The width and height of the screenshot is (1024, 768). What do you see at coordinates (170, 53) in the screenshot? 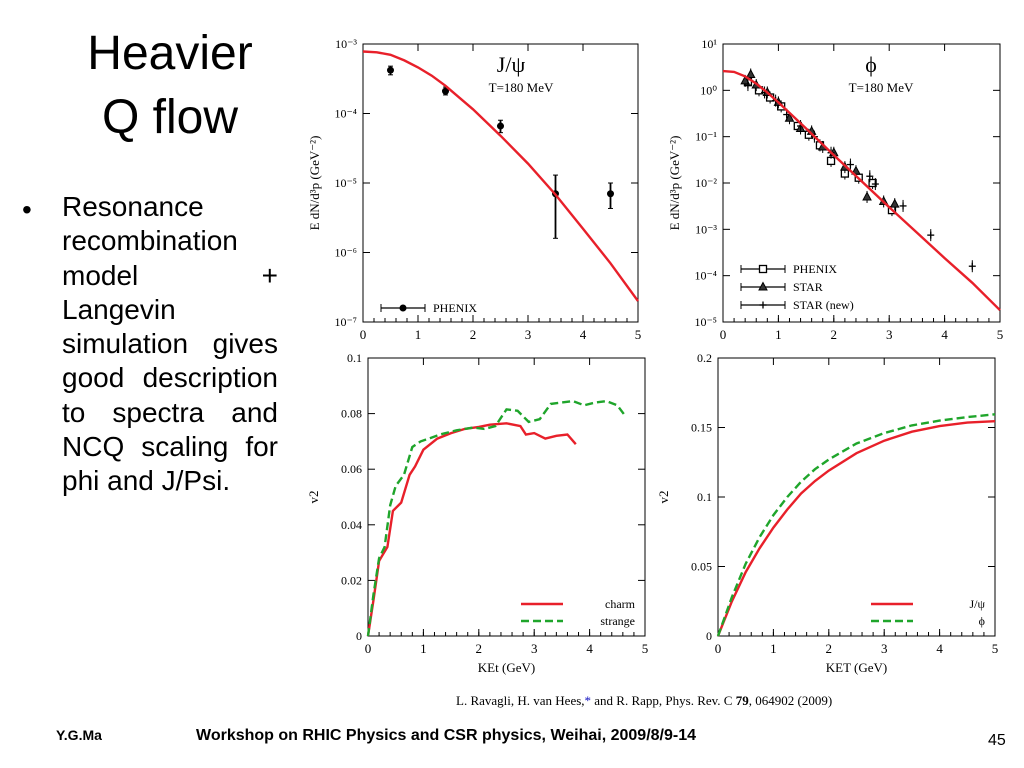
I see `title-line-1: Heavier` at bounding box center [170, 53].